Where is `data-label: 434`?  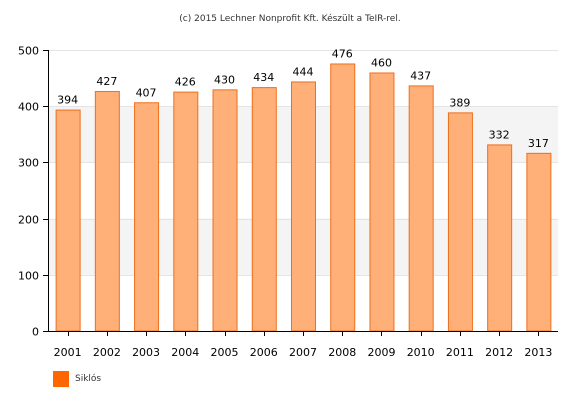 data-label: 434 is located at coordinates (263, 77).